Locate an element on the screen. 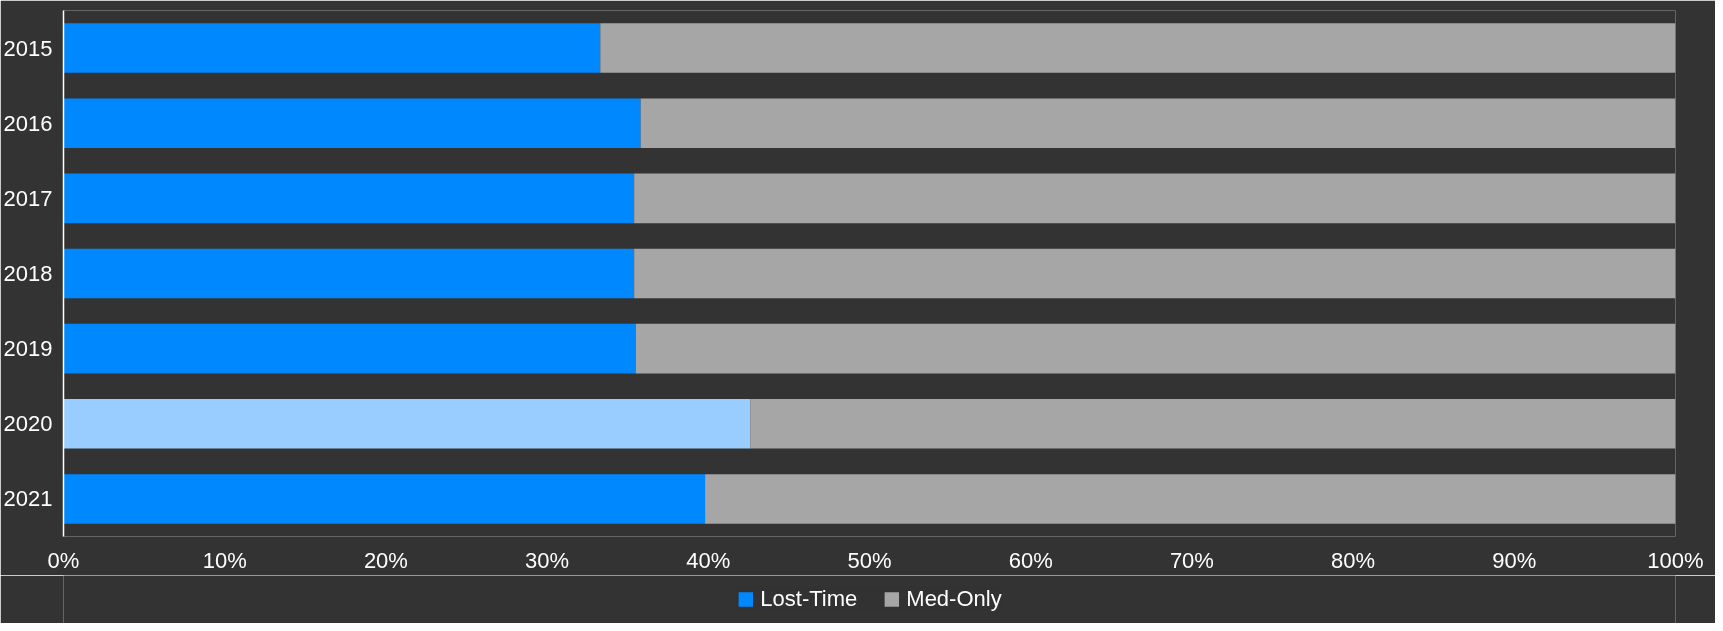 Image resolution: width=1723 pixels, height=631 pixels. legend-label: Med-Only is located at coordinates (954, 599).